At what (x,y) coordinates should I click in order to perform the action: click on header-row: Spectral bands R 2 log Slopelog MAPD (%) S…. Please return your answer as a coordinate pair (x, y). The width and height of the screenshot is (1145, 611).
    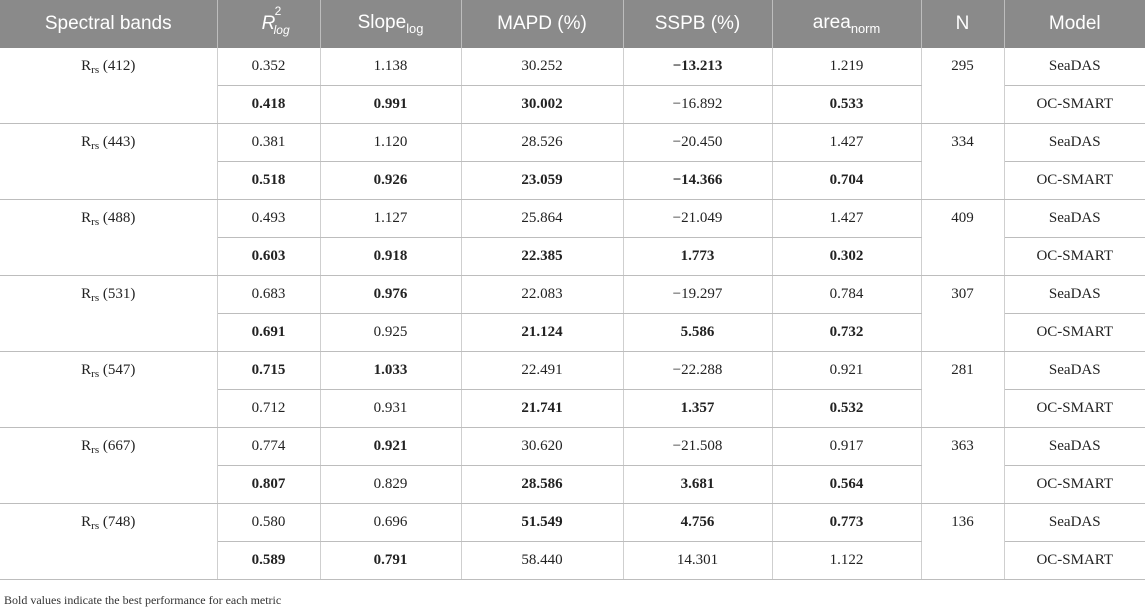
    Looking at the image, I should click on (572, 24).